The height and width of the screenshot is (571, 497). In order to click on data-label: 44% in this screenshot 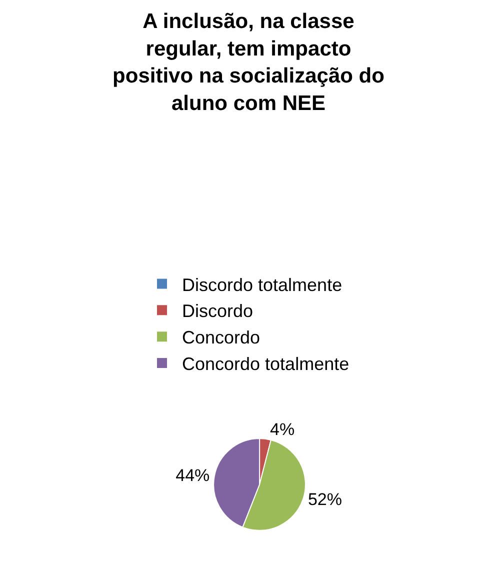, I will do `click(193, 476)`.